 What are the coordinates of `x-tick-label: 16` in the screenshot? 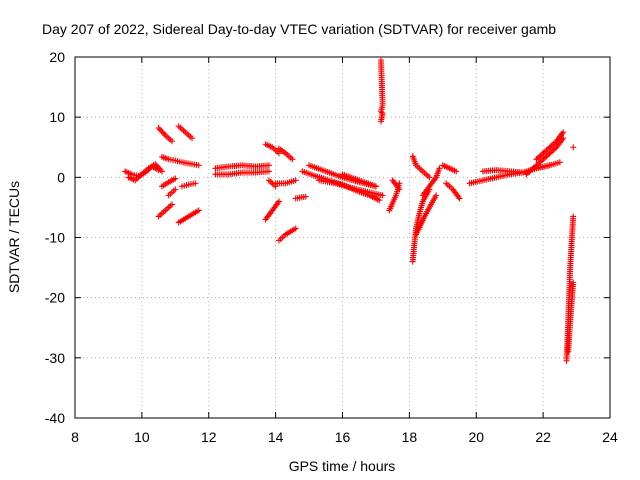 It's located at (343, 437).